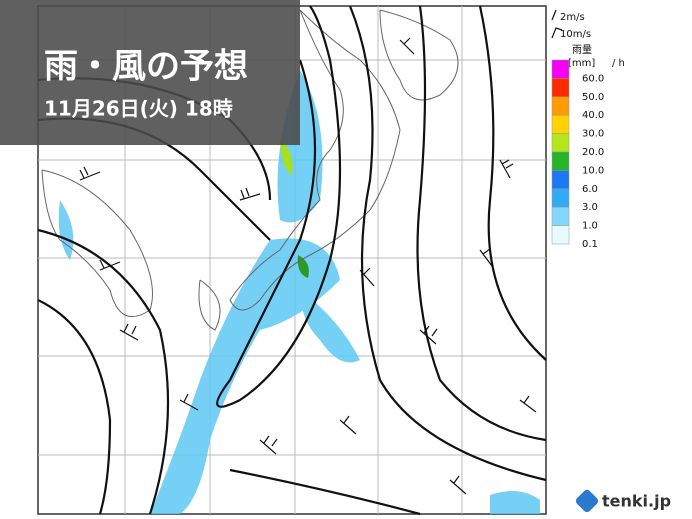 Image resolution: width=692 pixels, height=519 pixels. I want to click on rain-legend-label: 60.0, so click(593, 78).